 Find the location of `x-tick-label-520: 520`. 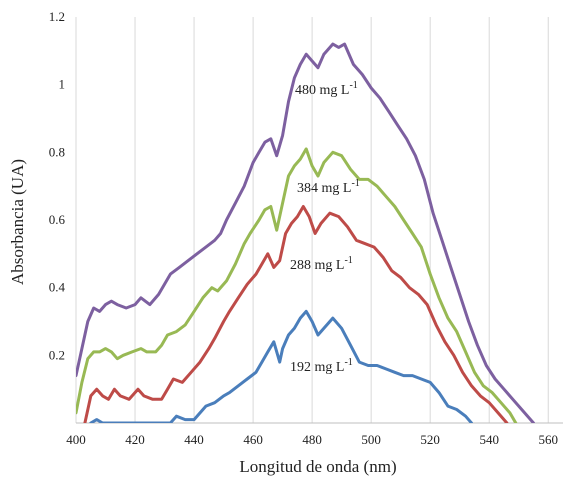

x-tick-label-520: 520 is located at coordinates (430, 439).